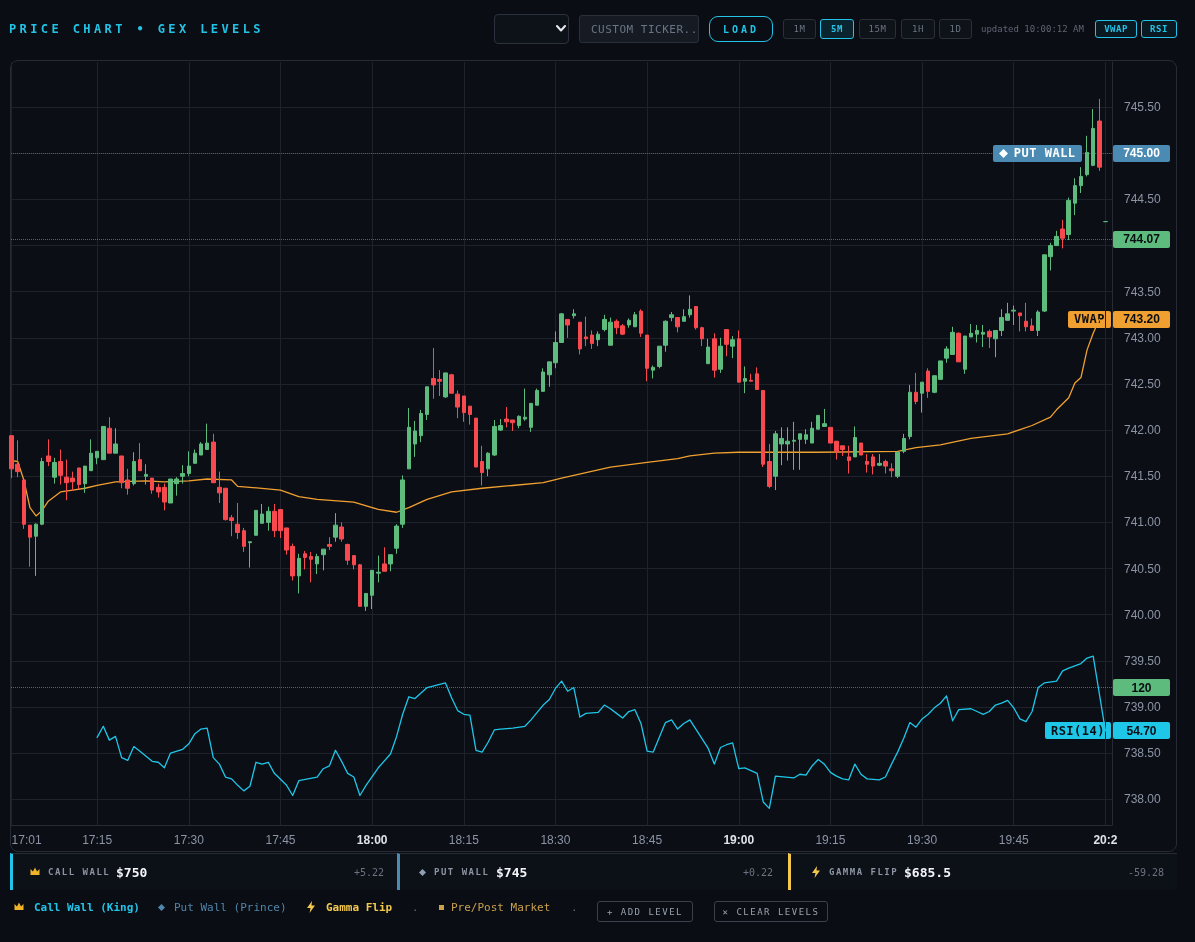 This screenshot has width=1195, height=942. Describe the element at coordinates (464, 840) in the screenshot. I see `x-tick-label: 18:15` at that location.